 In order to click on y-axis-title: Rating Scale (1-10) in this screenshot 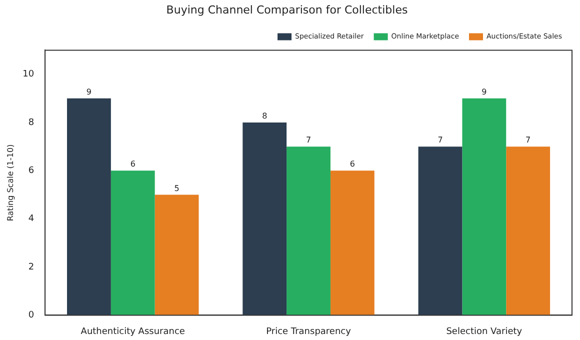, I will do `click(10, 183)`.